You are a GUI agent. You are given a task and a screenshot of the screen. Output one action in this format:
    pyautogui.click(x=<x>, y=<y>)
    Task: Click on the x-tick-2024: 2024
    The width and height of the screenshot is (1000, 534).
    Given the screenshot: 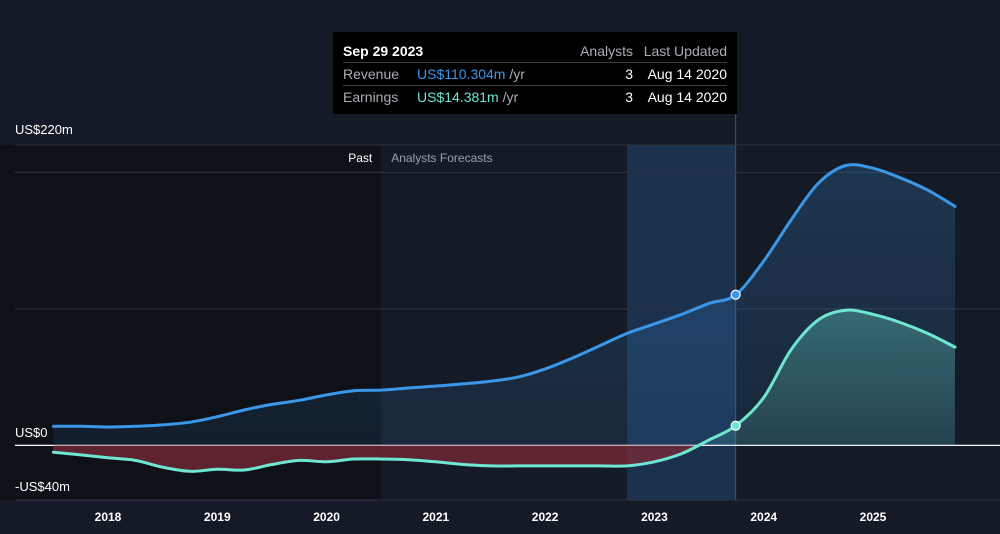 What is the action you would take?
    pyautogui.click(x=763, y=517)
    